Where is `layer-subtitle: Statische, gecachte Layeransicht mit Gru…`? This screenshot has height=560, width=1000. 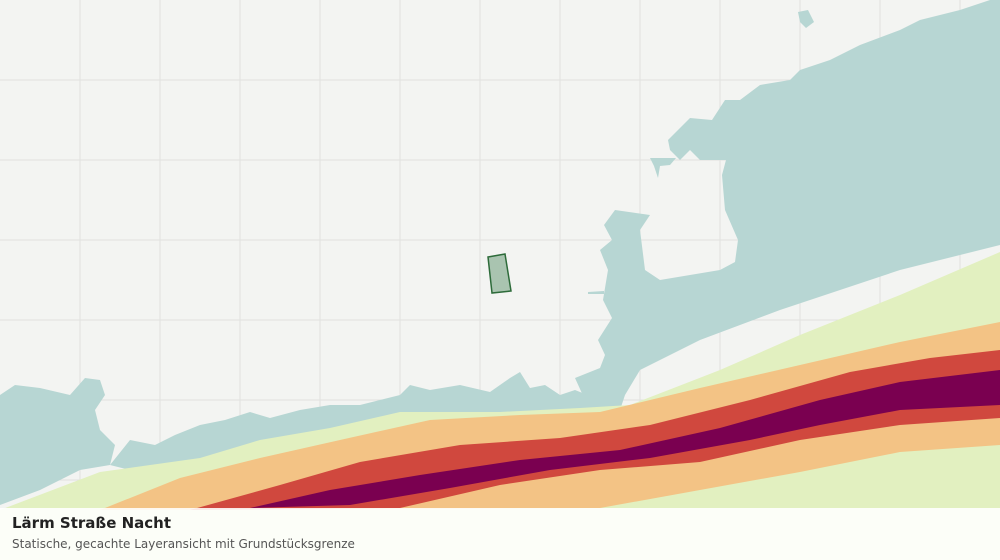 layer-subtitle: Statische, gecachte Layeransicht mit Gru… is located at coordinates (183, 544).